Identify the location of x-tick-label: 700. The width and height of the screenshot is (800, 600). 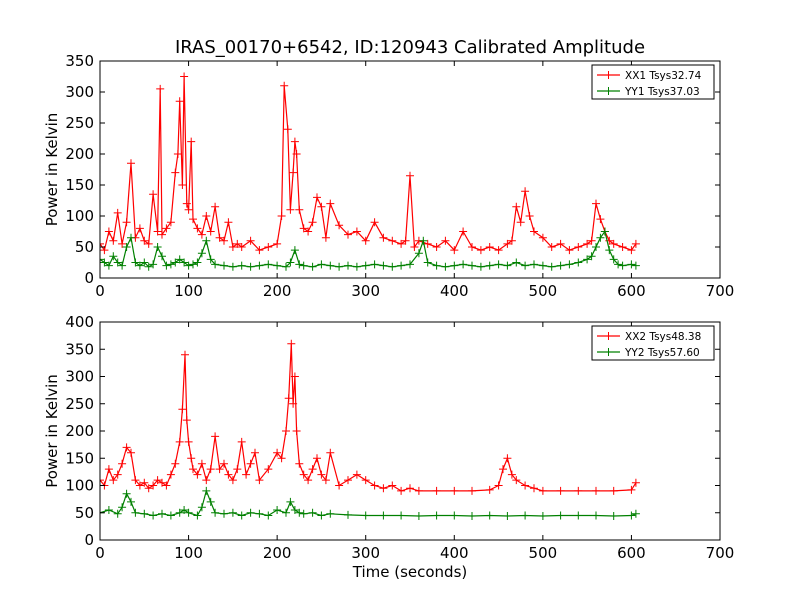
(720, 291).